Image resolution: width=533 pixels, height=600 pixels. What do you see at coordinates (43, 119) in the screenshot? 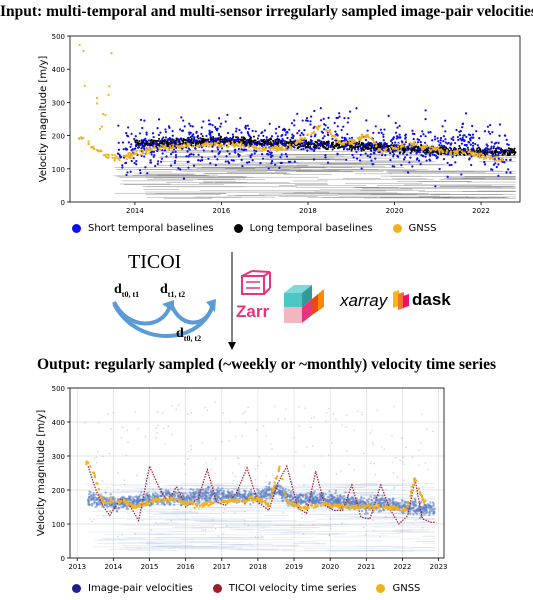
I see `y-axis-label: Velocity magnitude [m/y]` at bounding box center [43, 119].